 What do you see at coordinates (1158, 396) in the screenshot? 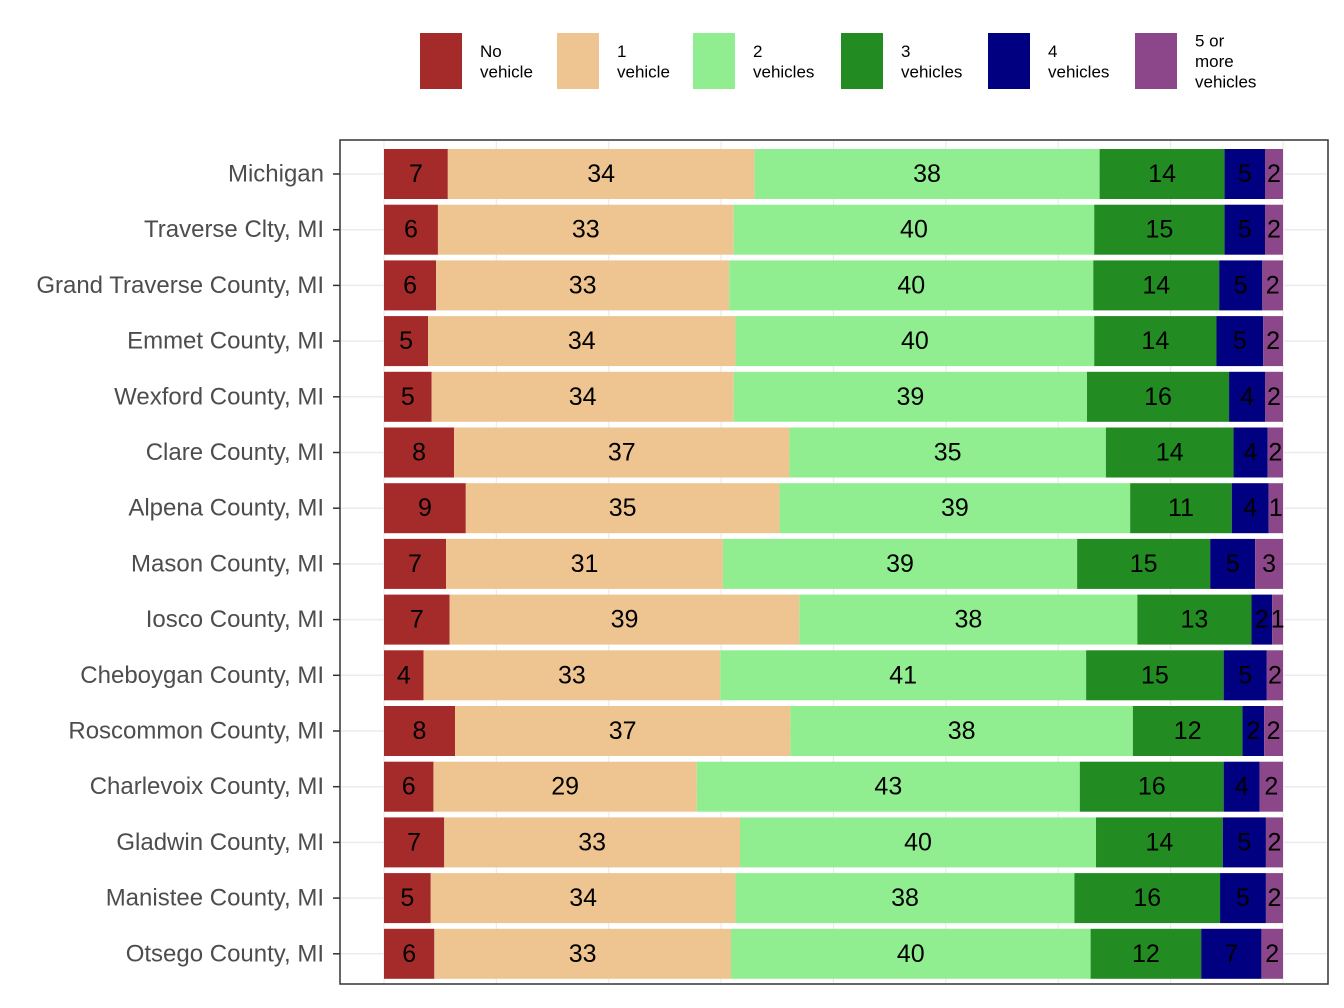
I see `bar-wexford-county-3-vehicles` at bounding box center [1158, 396].